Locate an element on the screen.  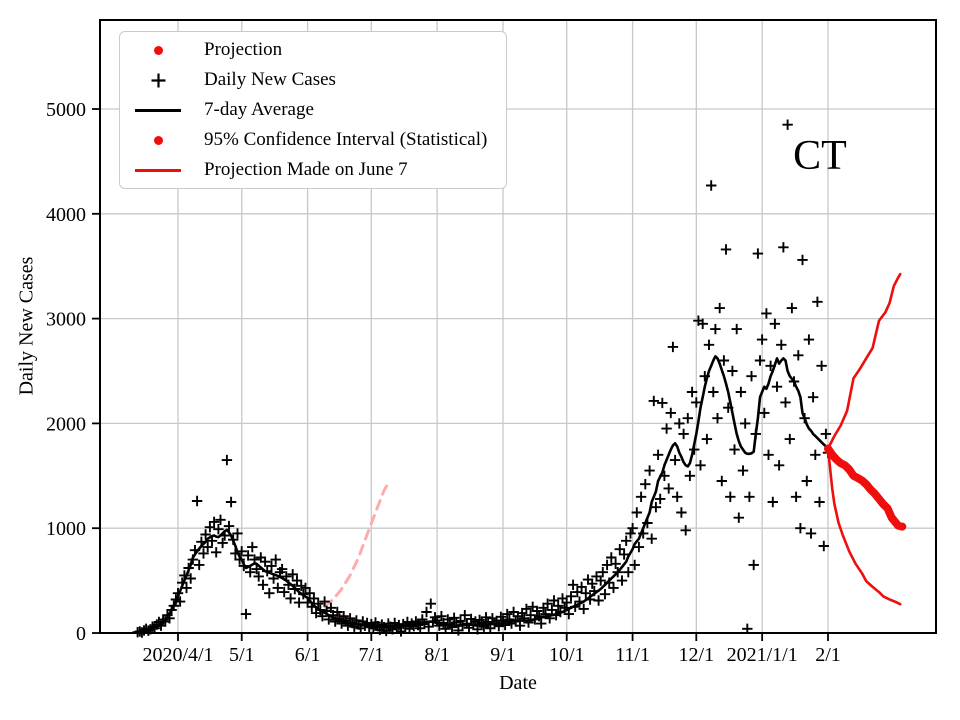
y-tick-label: 1000 is located at coordinates (66, 529).